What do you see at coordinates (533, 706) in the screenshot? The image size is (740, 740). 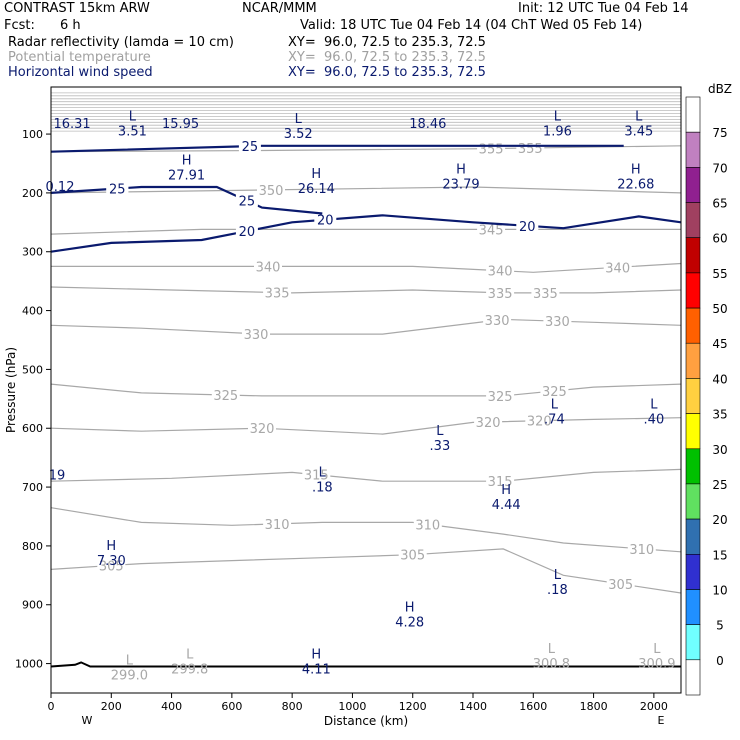 I see `x-tick-label: 1600` at bounding box center [533, 706].